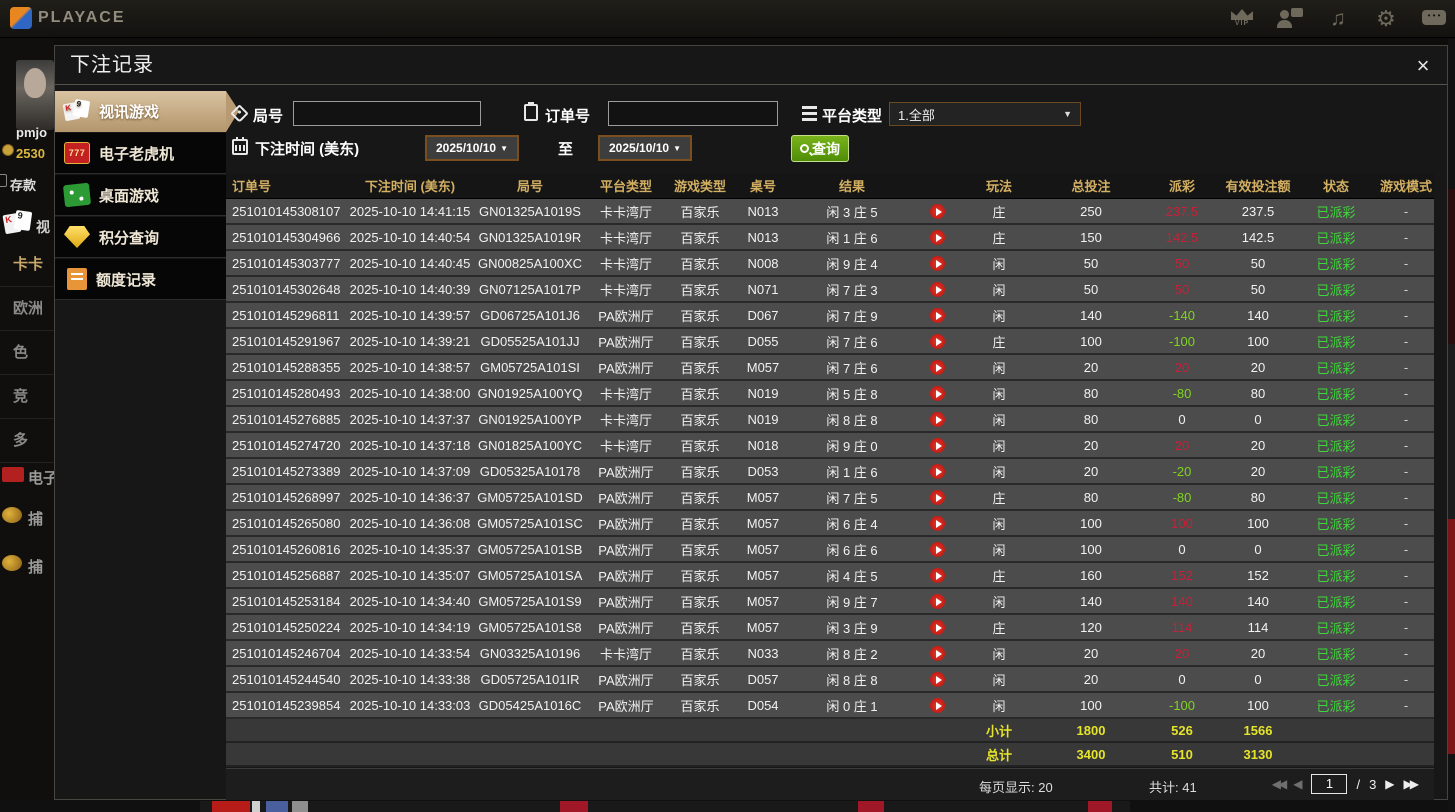 The image size is (1455, 812). I want to click on cell-valid-bet: 20, so click(1258, 367).